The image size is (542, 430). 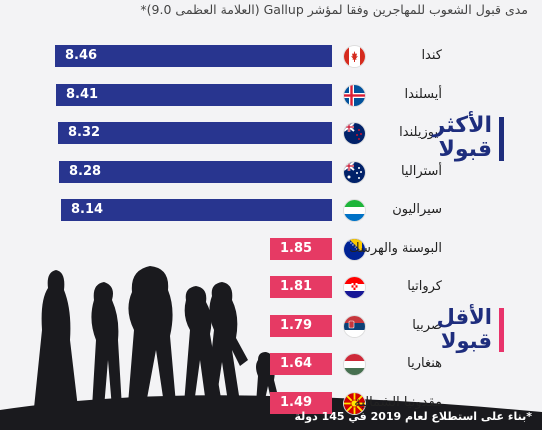 I want to click on most-group-line2: قبولا, so click(x=465, y=149).